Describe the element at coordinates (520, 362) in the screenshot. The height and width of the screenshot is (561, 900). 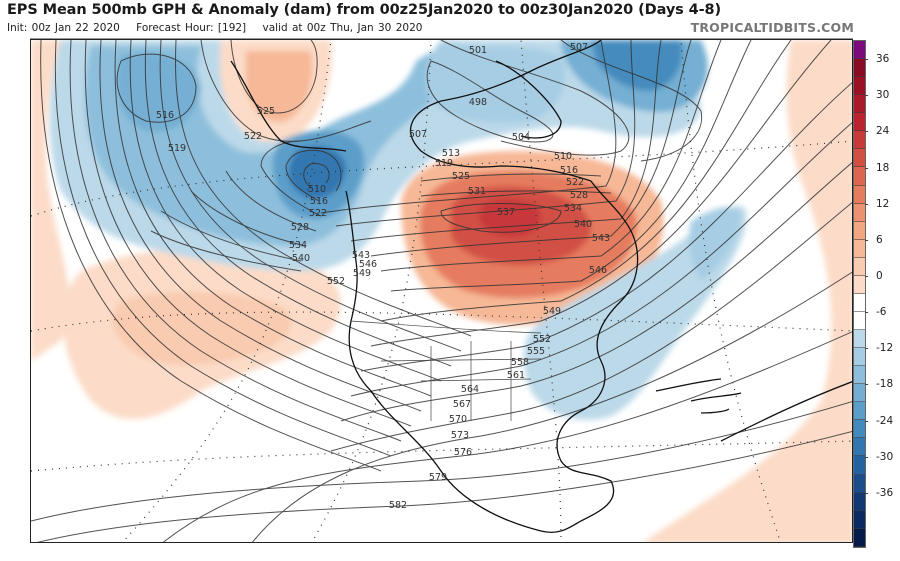
I see `contour-label: 558` at that location.